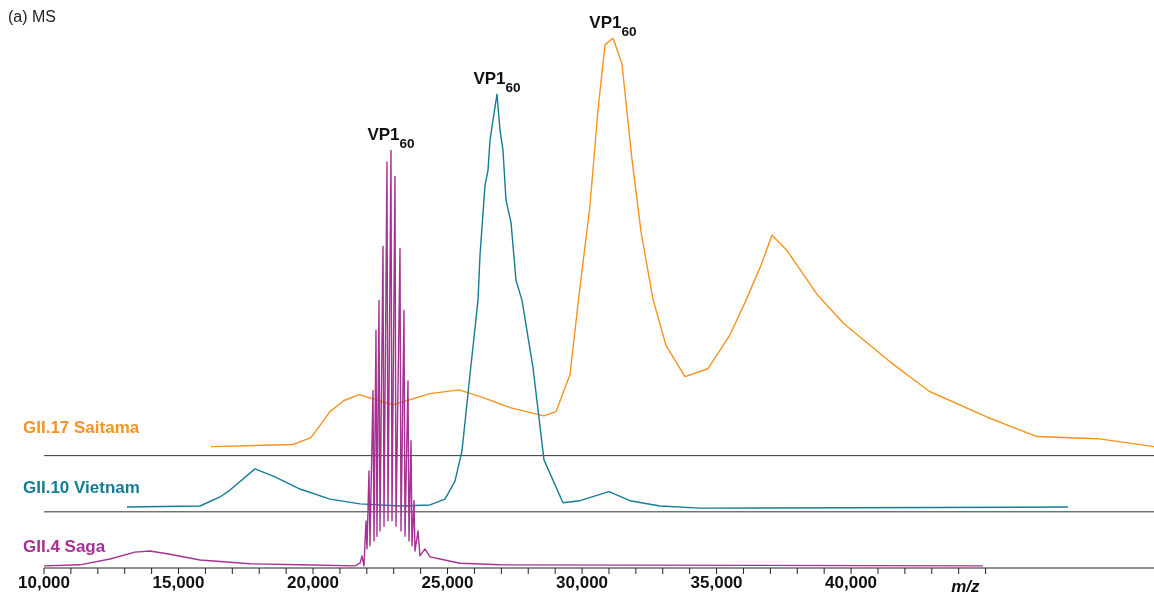 The height and width of the screenshot is (601, 1154). What do you see at coordinates (44, 583) in the screenshot?
I see `x-tick-label: 10,000` at bounding box center [44, 583].